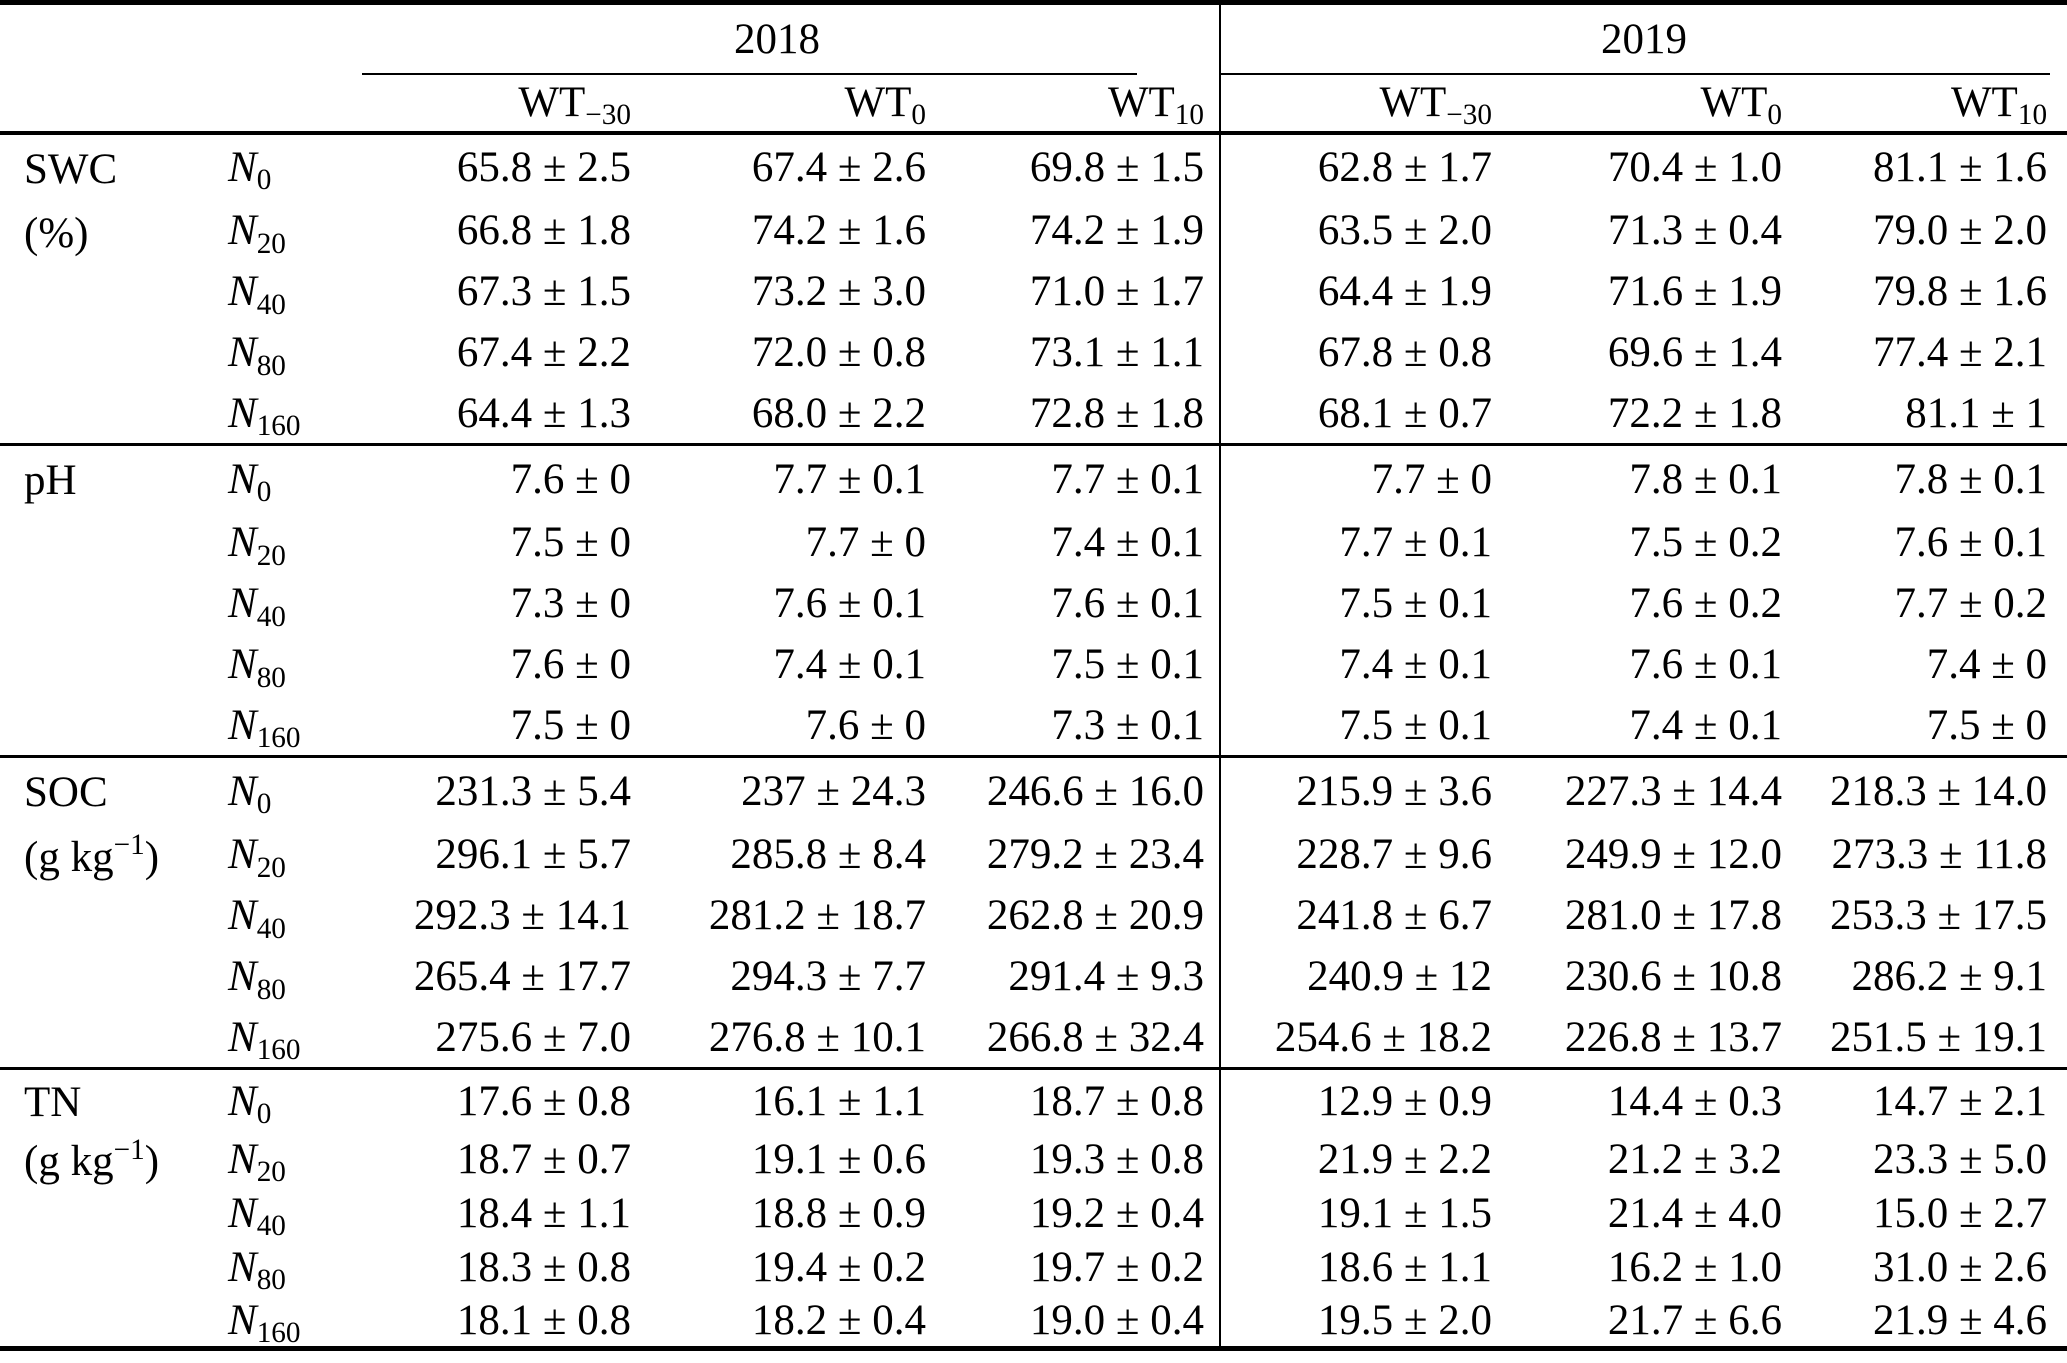 The image size is (2067, 1363). What do you see at coordinates (50, 481) in the screenshot?
I see `group-name: pH` at bounding box center [50, 481].